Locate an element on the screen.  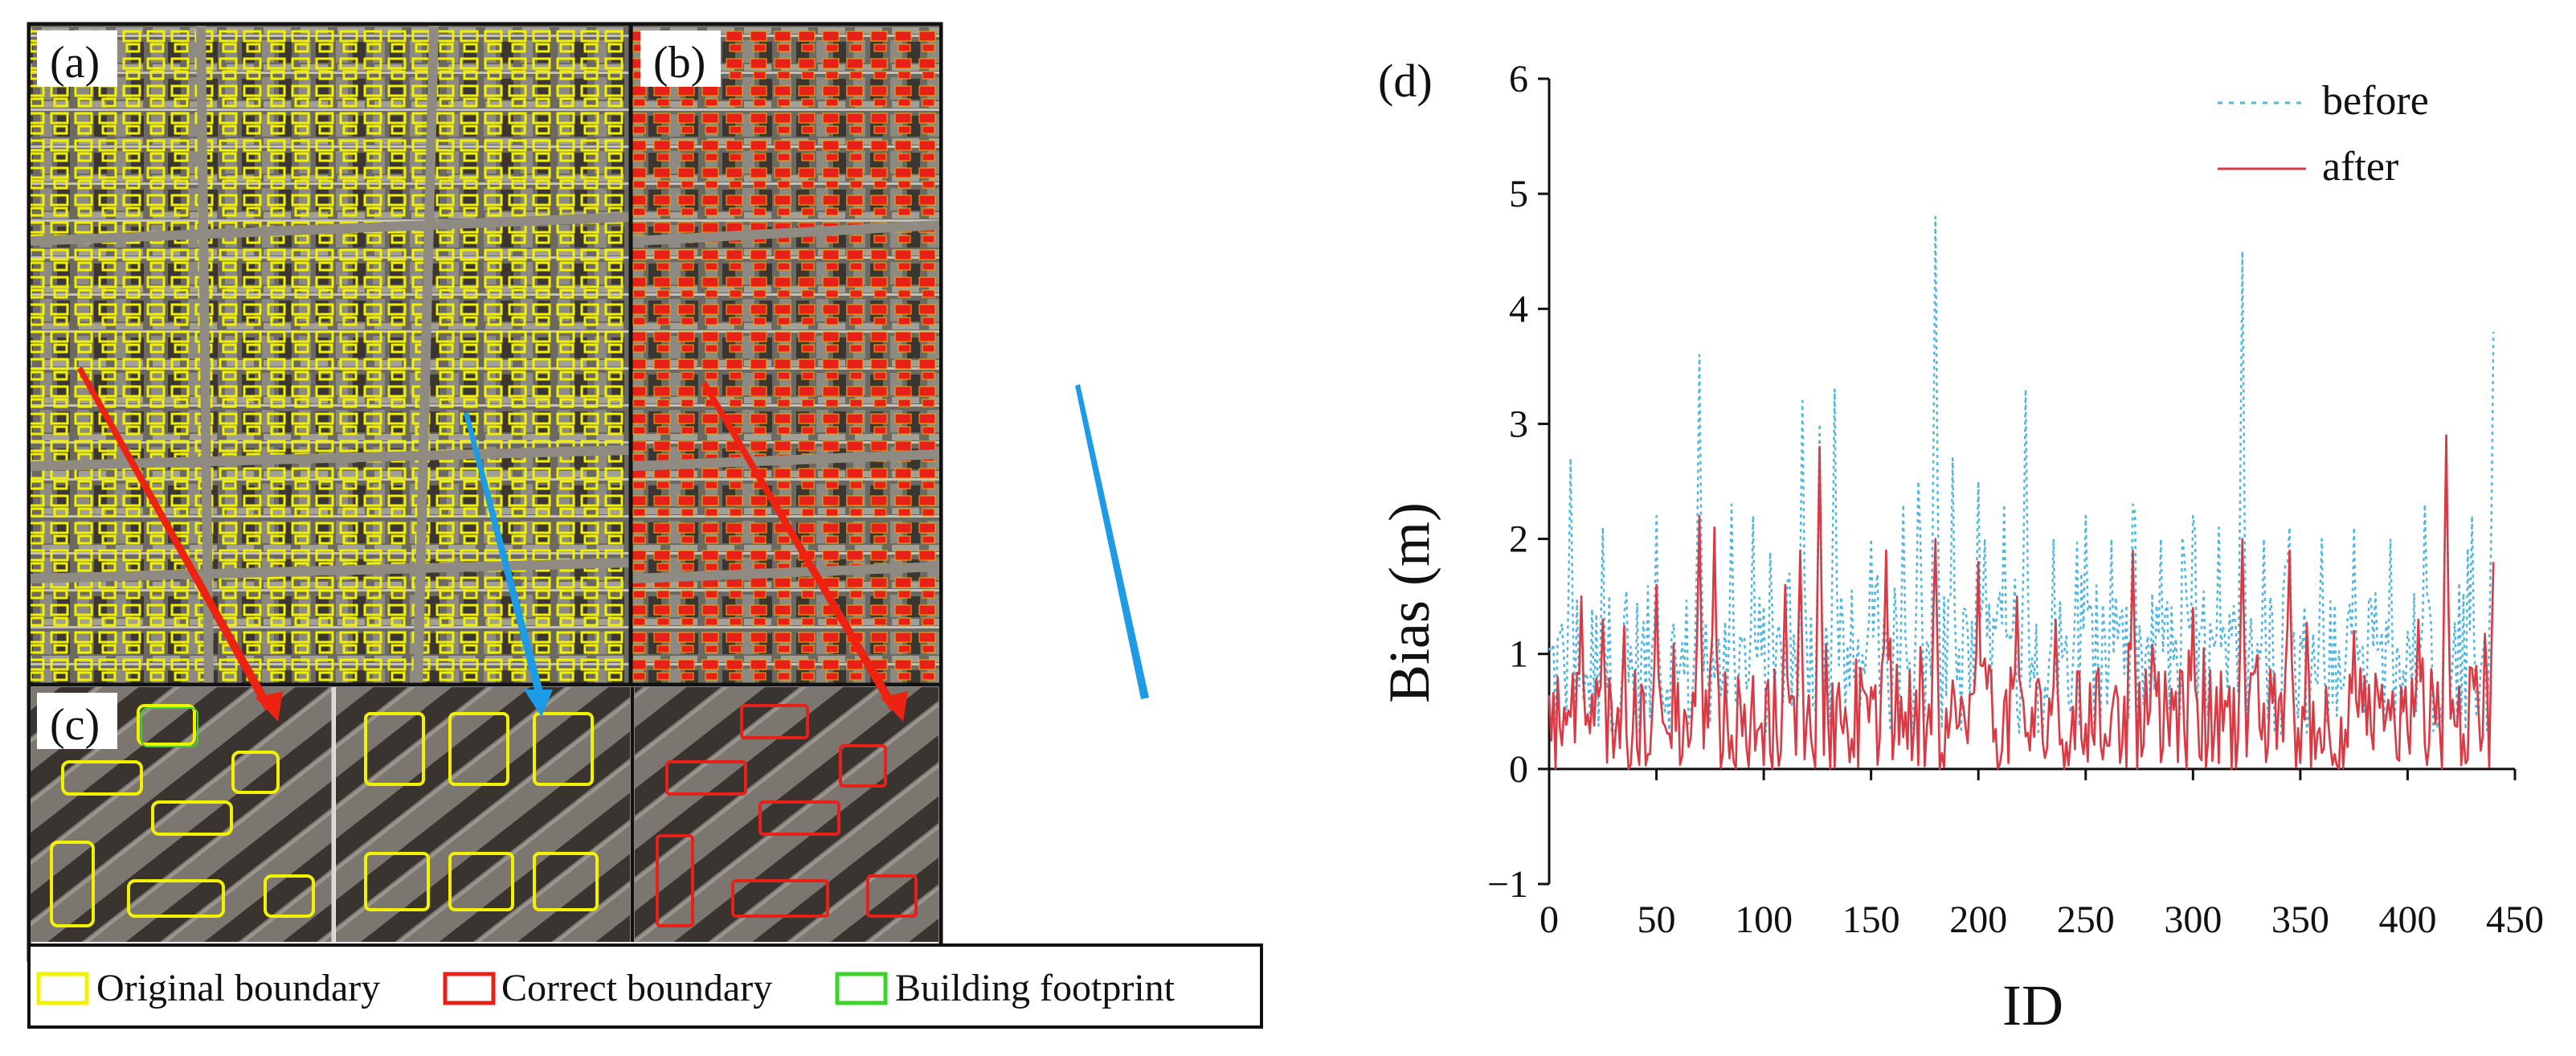
panel-a-image is located at coordinates (330, 354).